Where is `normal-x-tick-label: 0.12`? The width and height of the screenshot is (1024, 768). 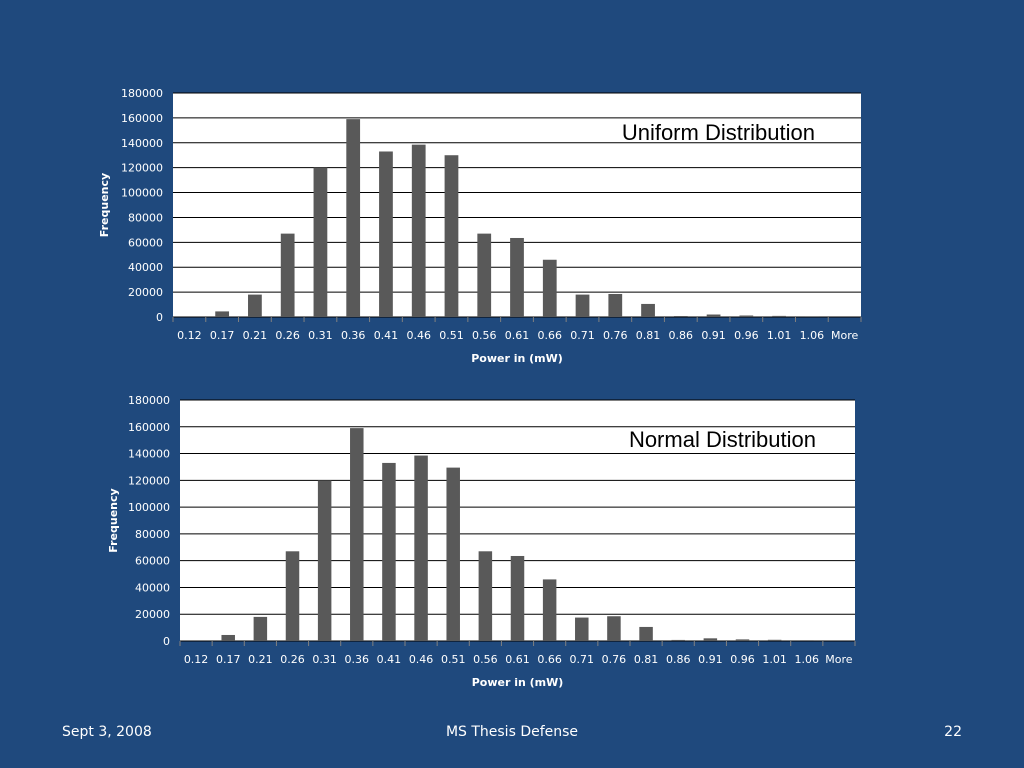
normal-x-tick-label: 0.12 is located at coordinates (196, 659).